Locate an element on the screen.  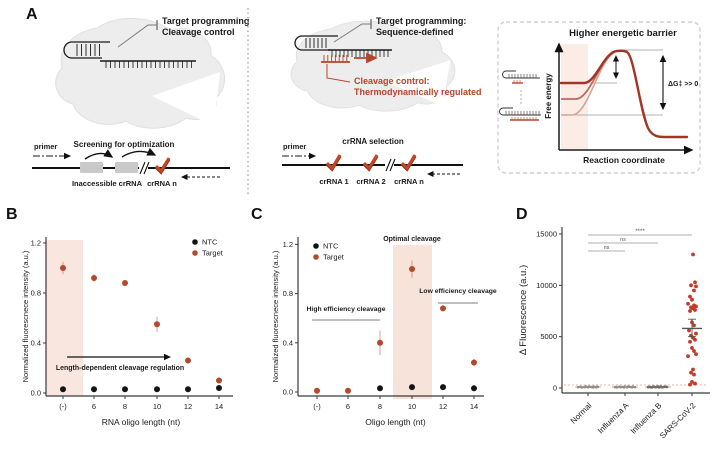
hairpin-rungs is located at coordinates (316, 43).